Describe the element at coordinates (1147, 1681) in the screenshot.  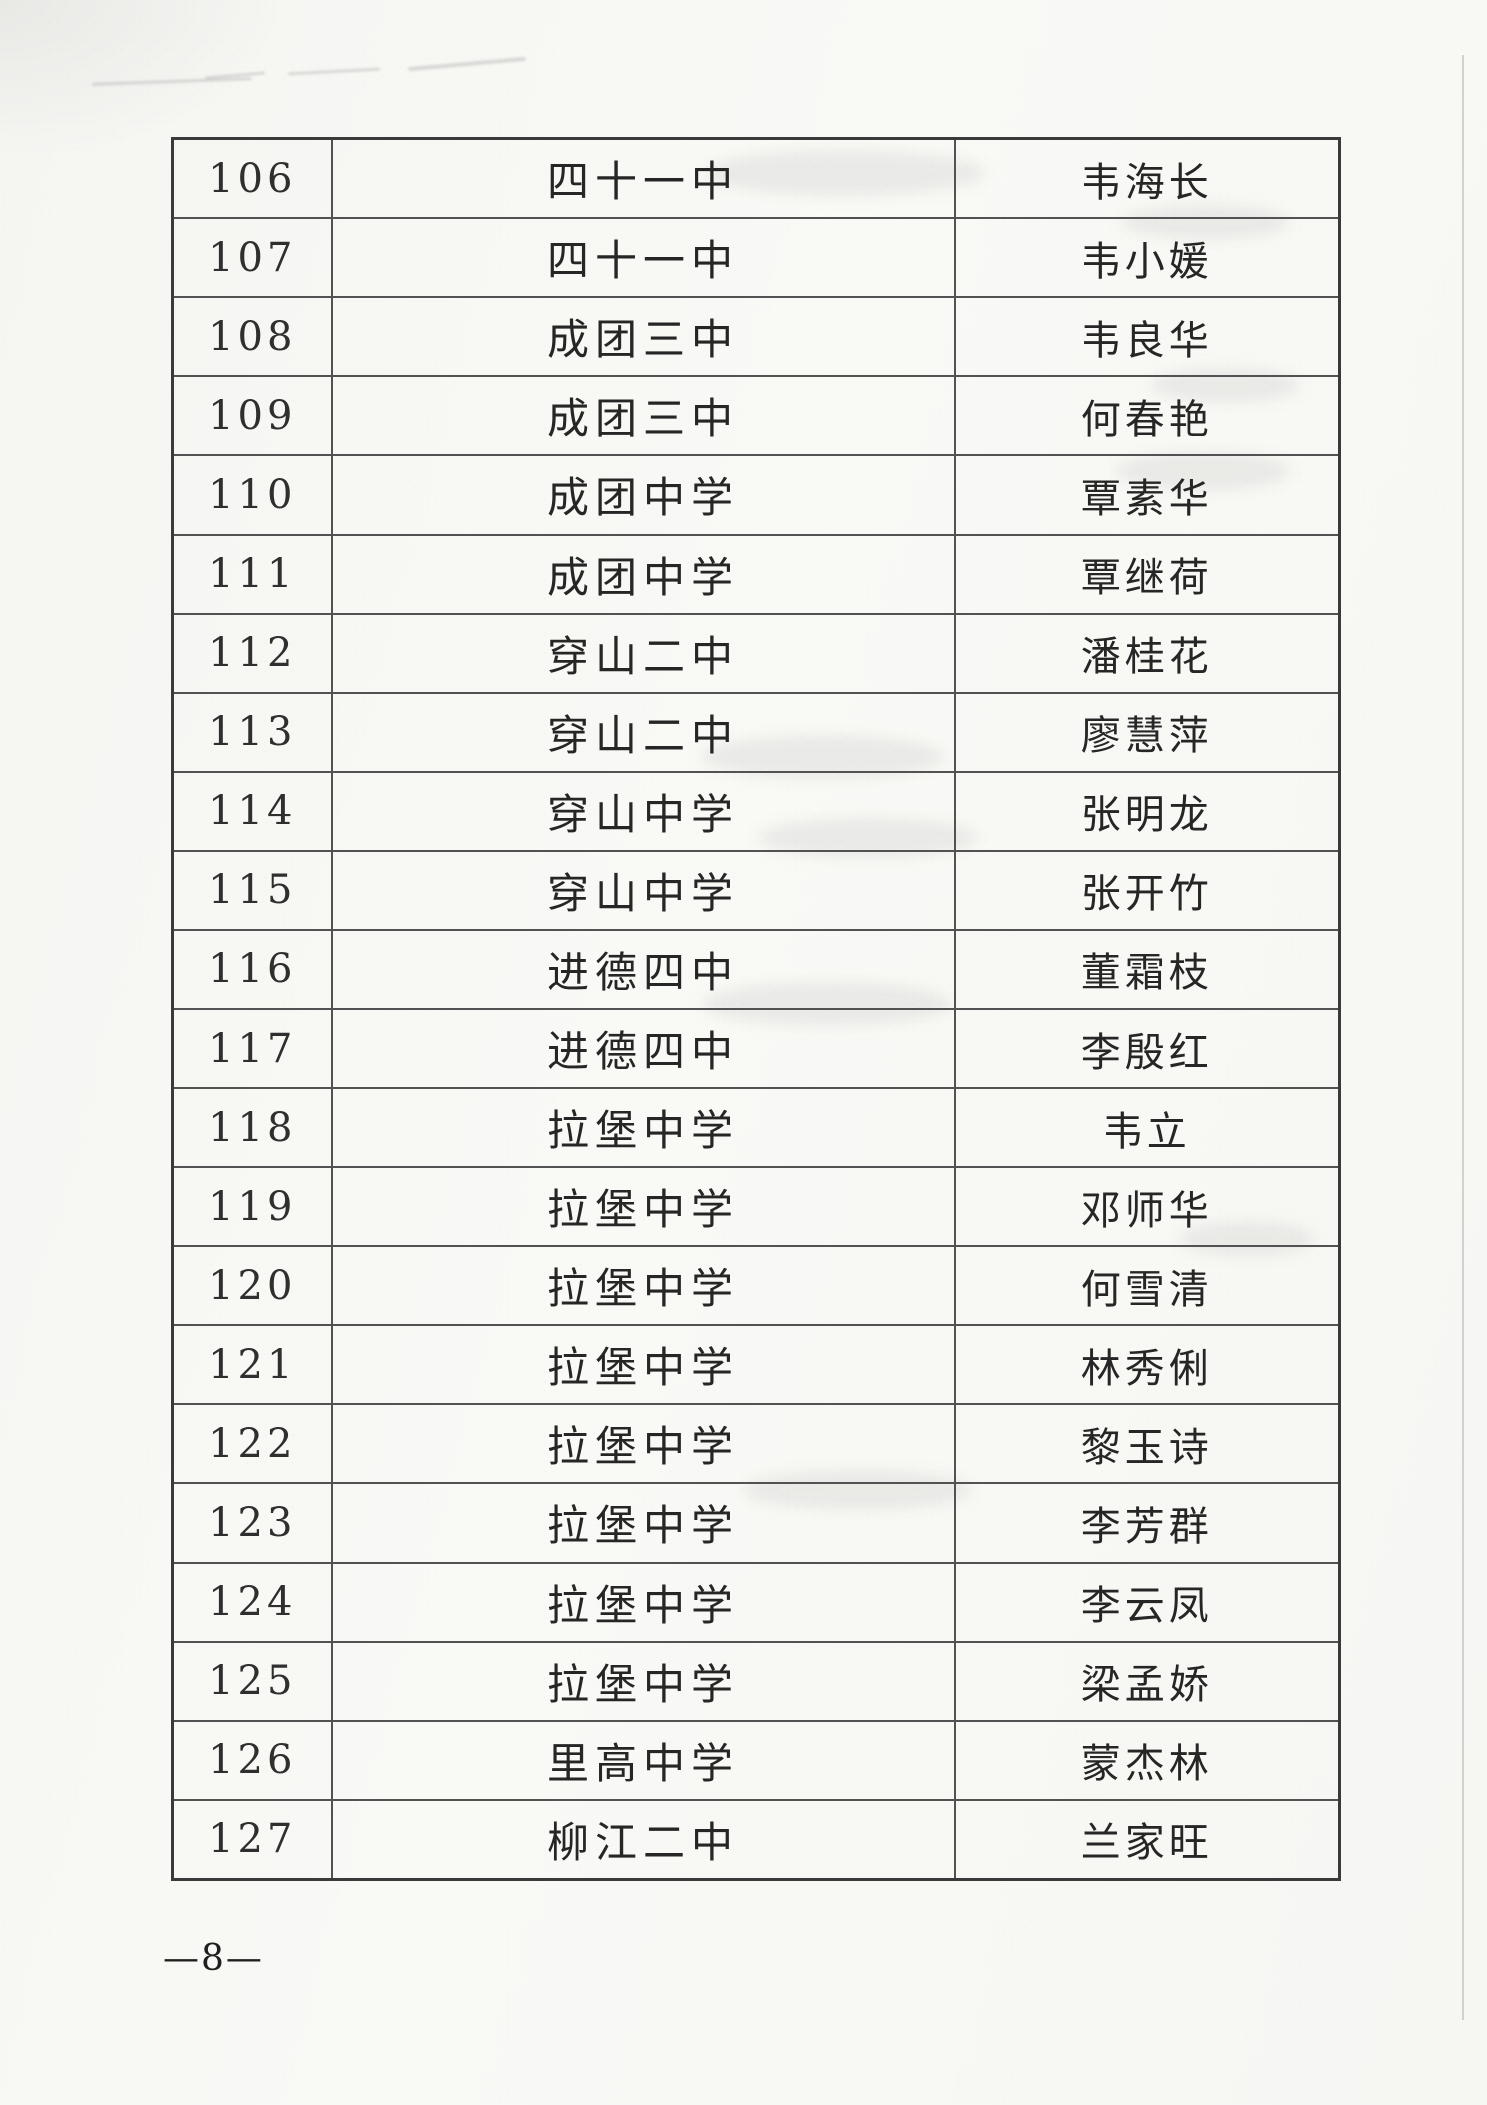
I see `person-name-cell: 梁孟娇` at that location.